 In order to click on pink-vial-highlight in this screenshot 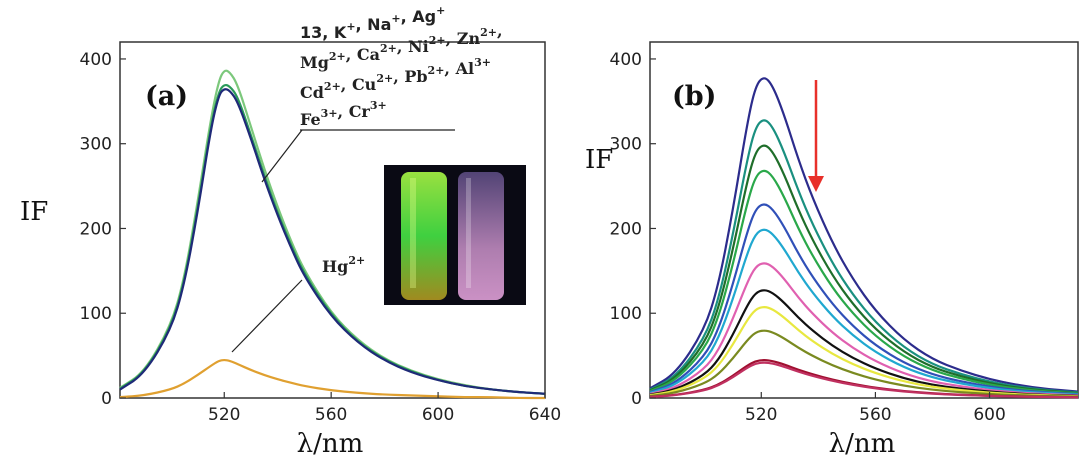, I will do `click(468, 233)`.